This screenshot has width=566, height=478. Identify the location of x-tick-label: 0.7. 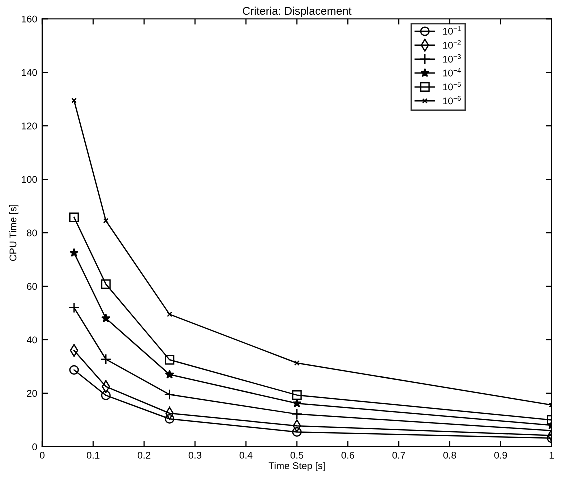
(399, 455).